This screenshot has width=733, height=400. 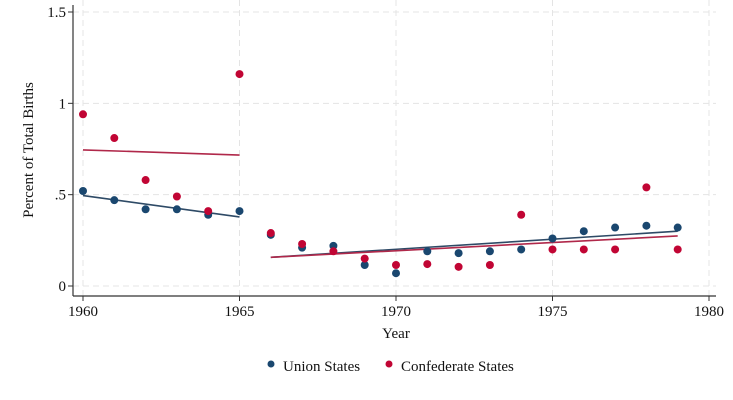 What do you see at coordinates (552, 238) in the screenshot?
I see `point-union-1975` at bounding box center [552, 238].